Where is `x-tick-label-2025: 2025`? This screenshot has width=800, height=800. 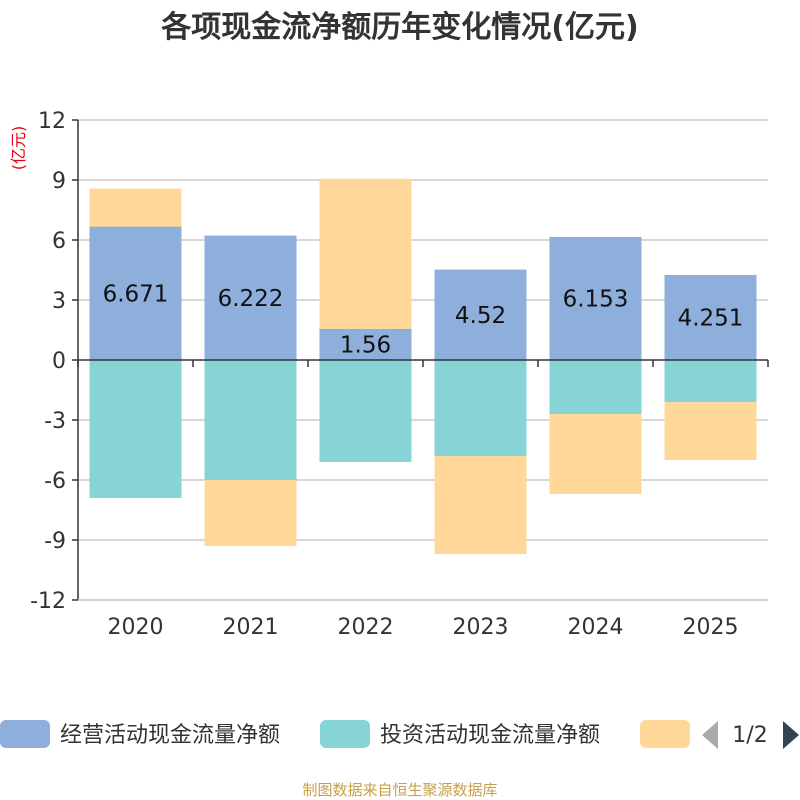
x-tick-label-2025: 2025 is located at coordinates (711, 627).